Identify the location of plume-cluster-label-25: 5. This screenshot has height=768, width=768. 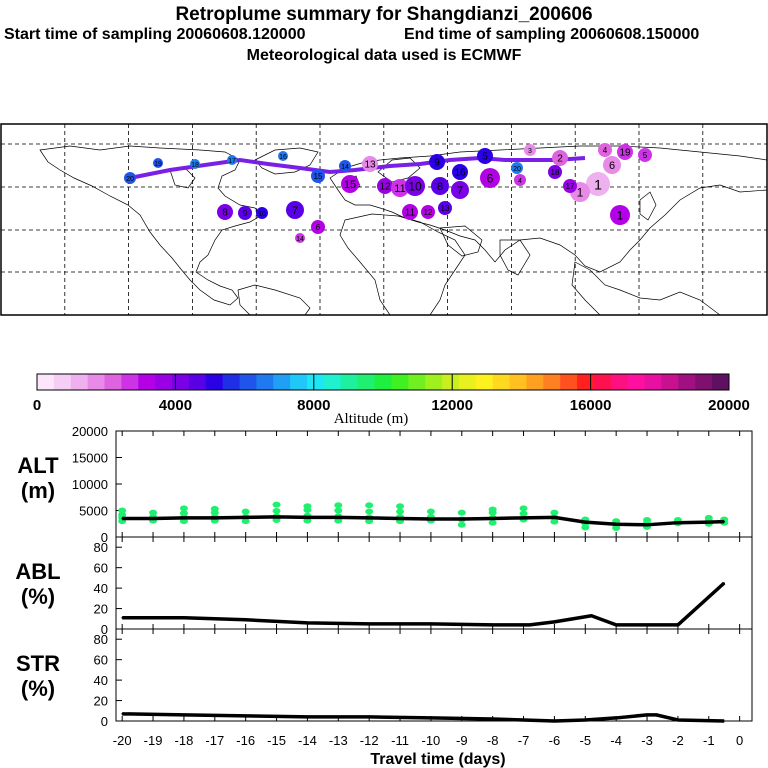
(645, 155).